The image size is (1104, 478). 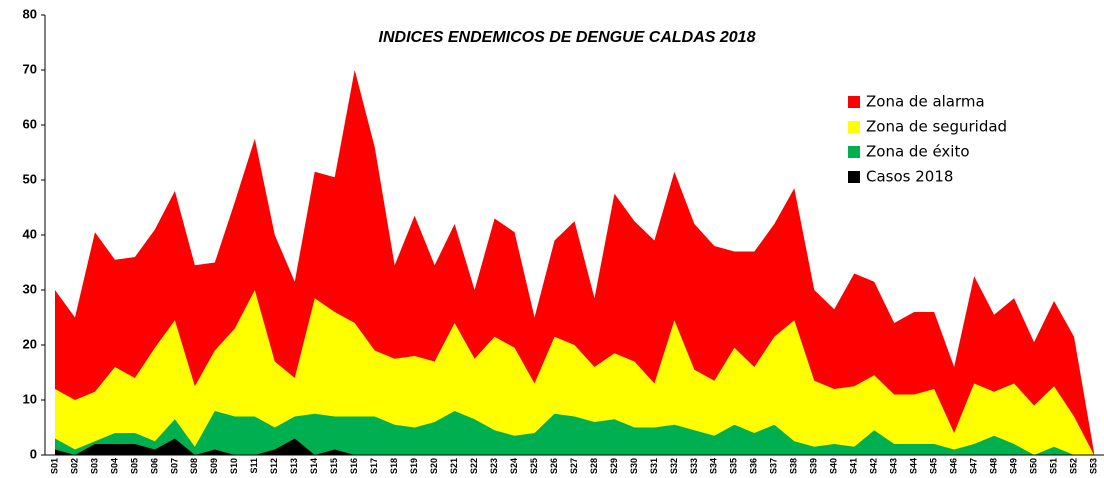 What do you see at coordinates (634, 466) in the screenshot?
I see `x-tick-label: S30` at bounding box center [634, 466].